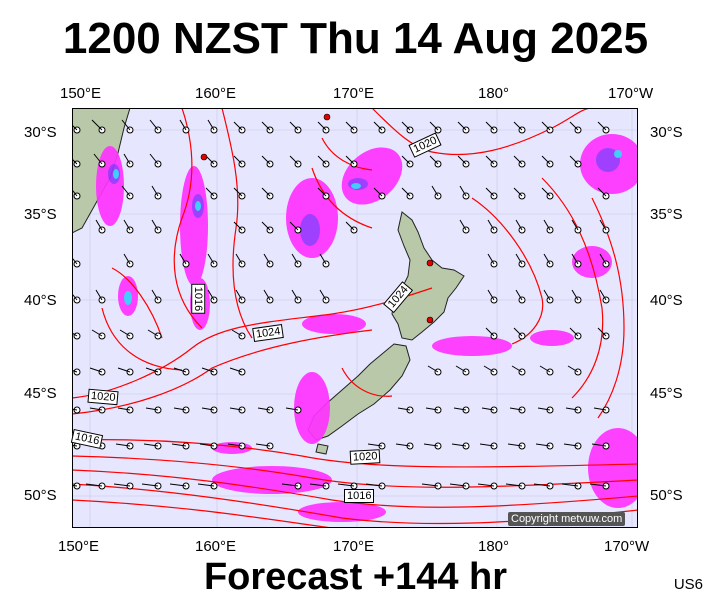  Describe the element at coordinates (40, 393) in the screenshot. I see `lat-label-left: 45°S` at that location.